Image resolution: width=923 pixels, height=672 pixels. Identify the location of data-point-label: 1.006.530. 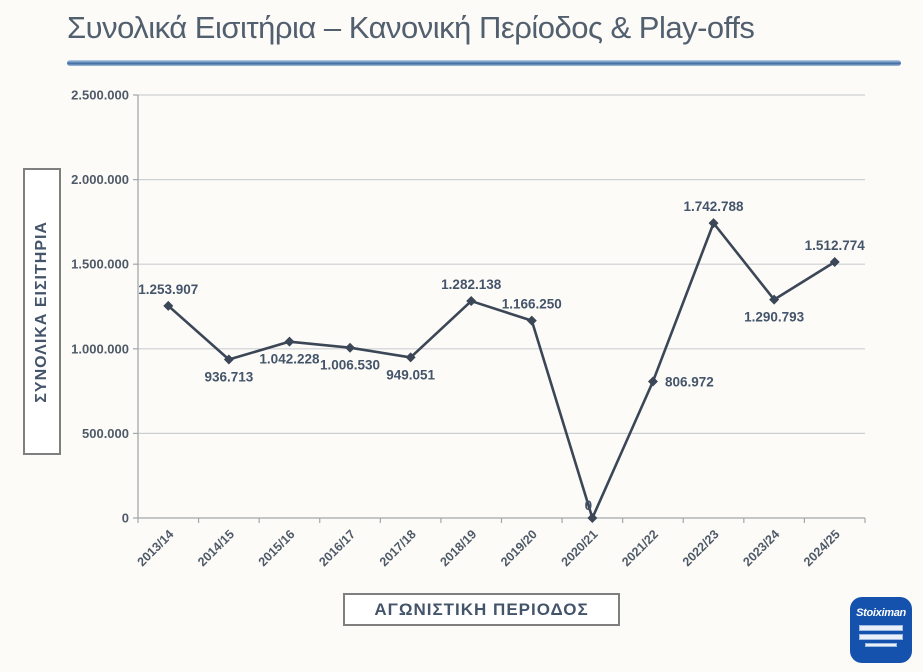
(350, 365).